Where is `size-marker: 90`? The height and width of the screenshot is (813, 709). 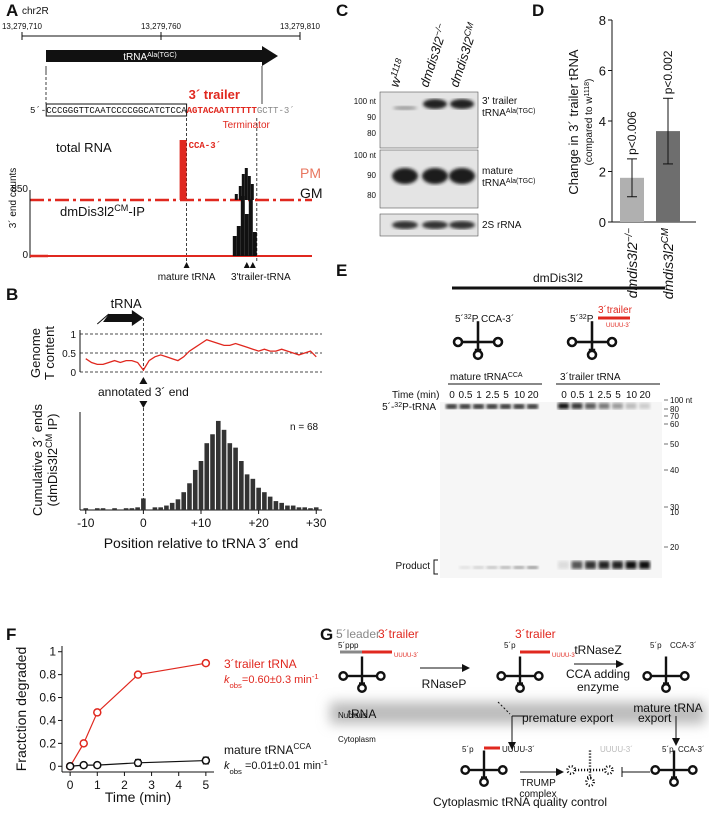
size-marker: 90 is located at coordinates (371, 117).